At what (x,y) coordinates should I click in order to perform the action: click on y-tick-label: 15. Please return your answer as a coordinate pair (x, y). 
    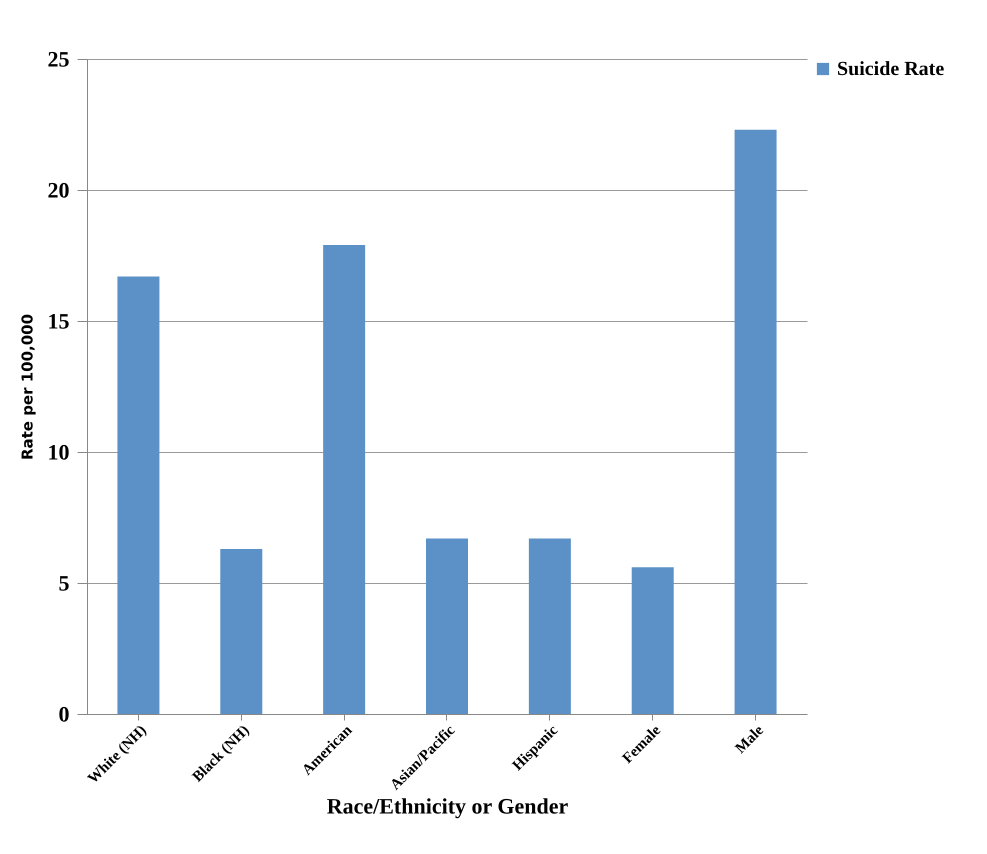
    Looking at the image, I should click on (59, 321).